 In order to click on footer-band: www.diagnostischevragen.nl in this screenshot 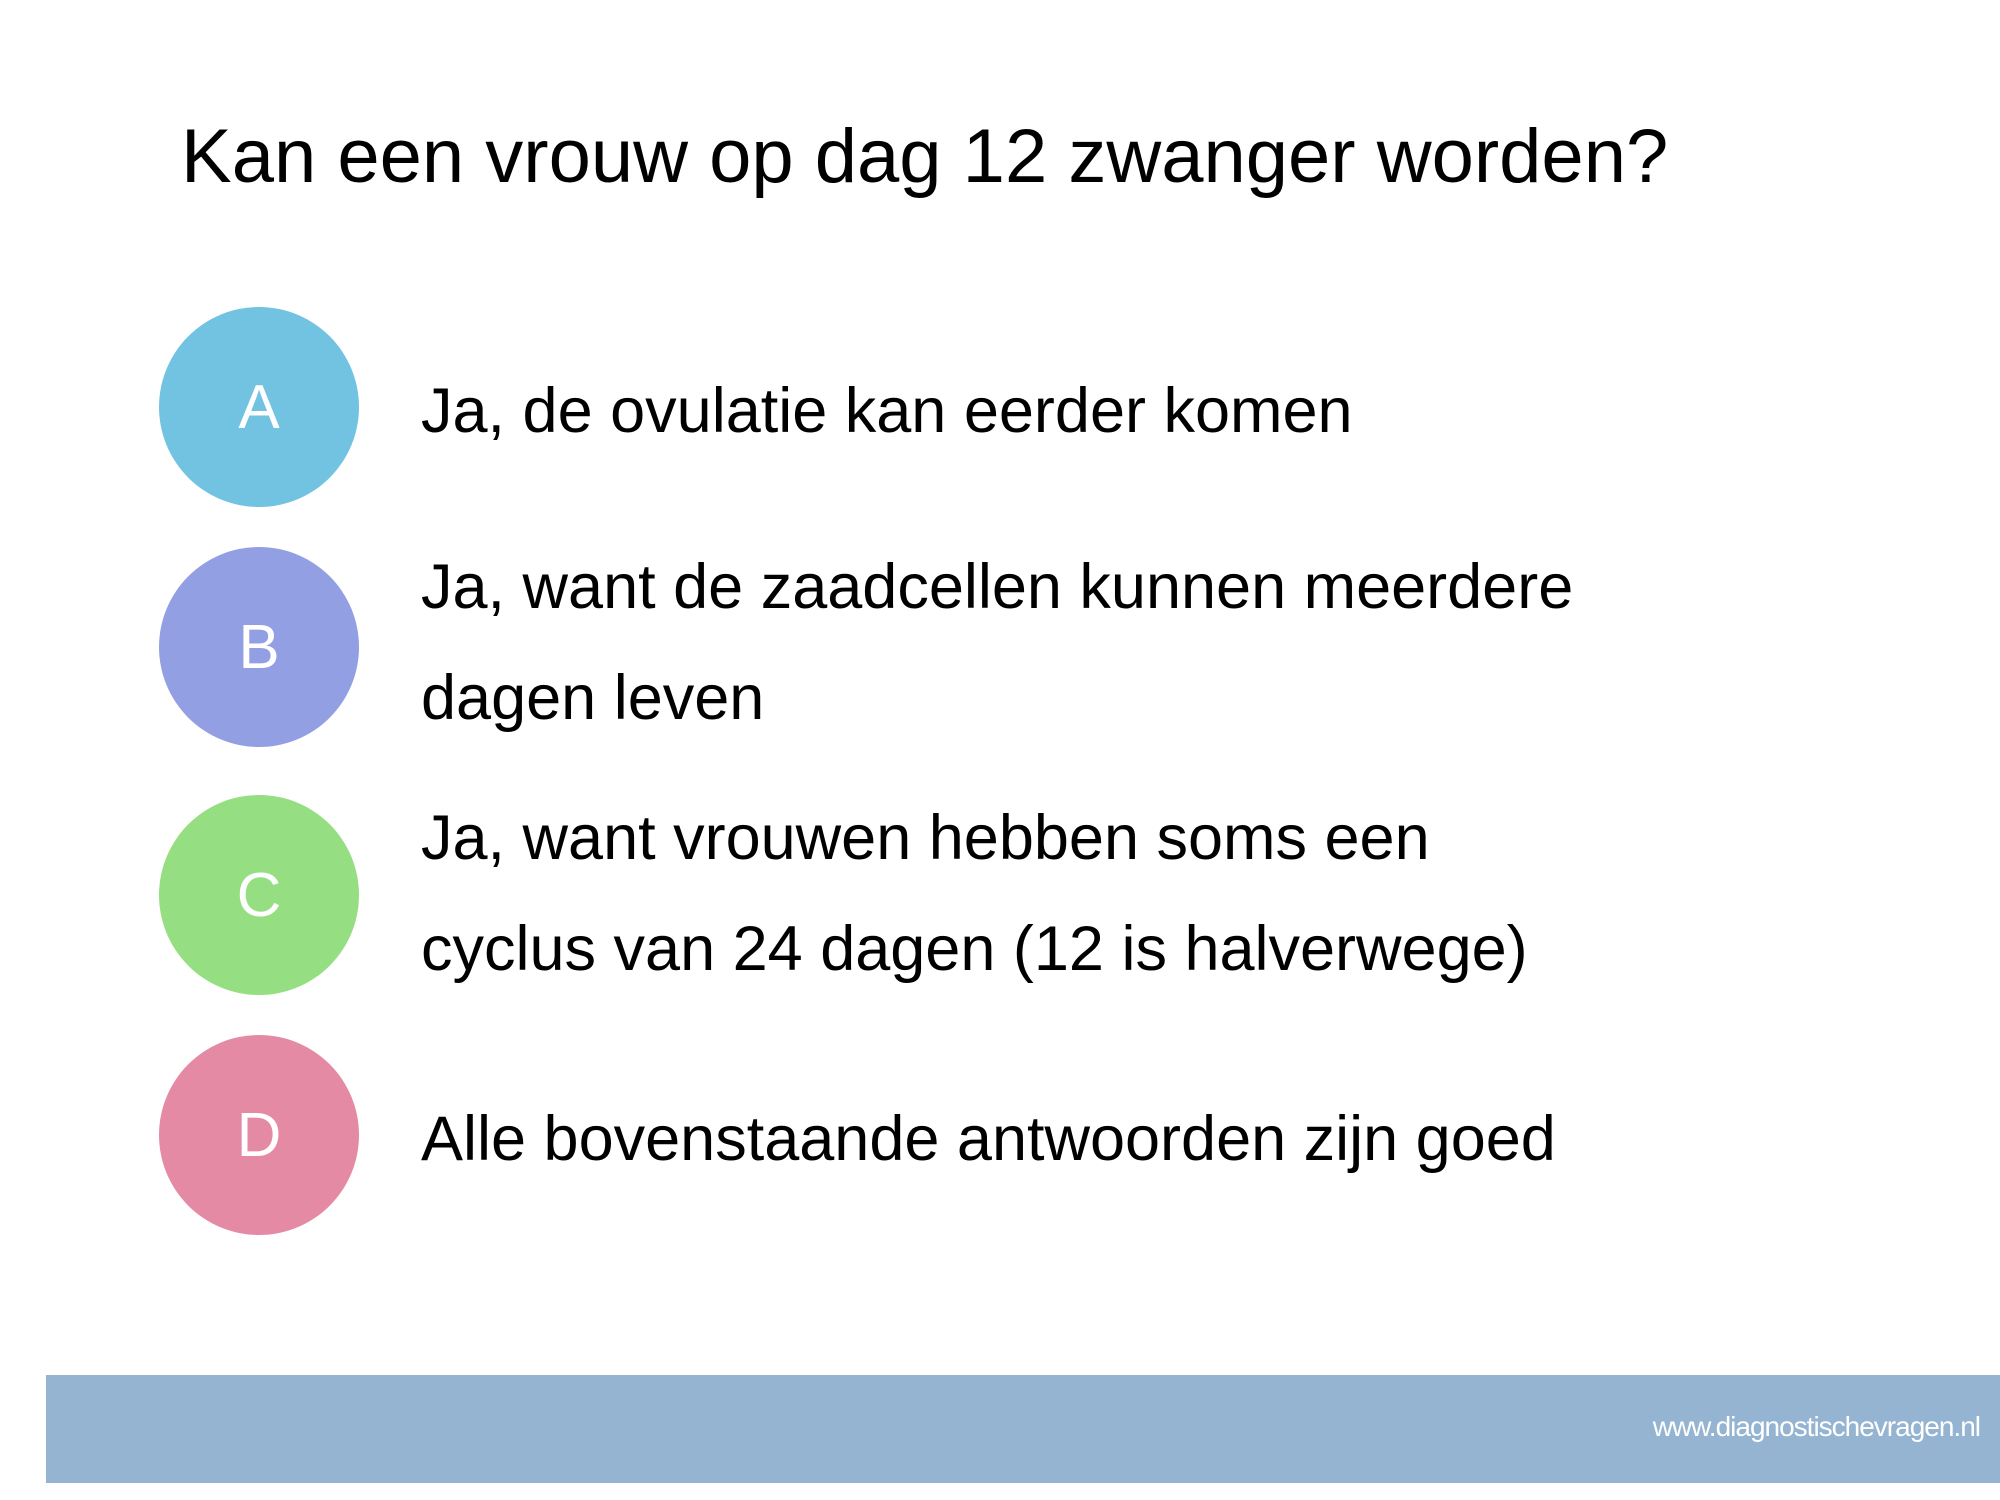, I will do `click(1023, 1429)`.